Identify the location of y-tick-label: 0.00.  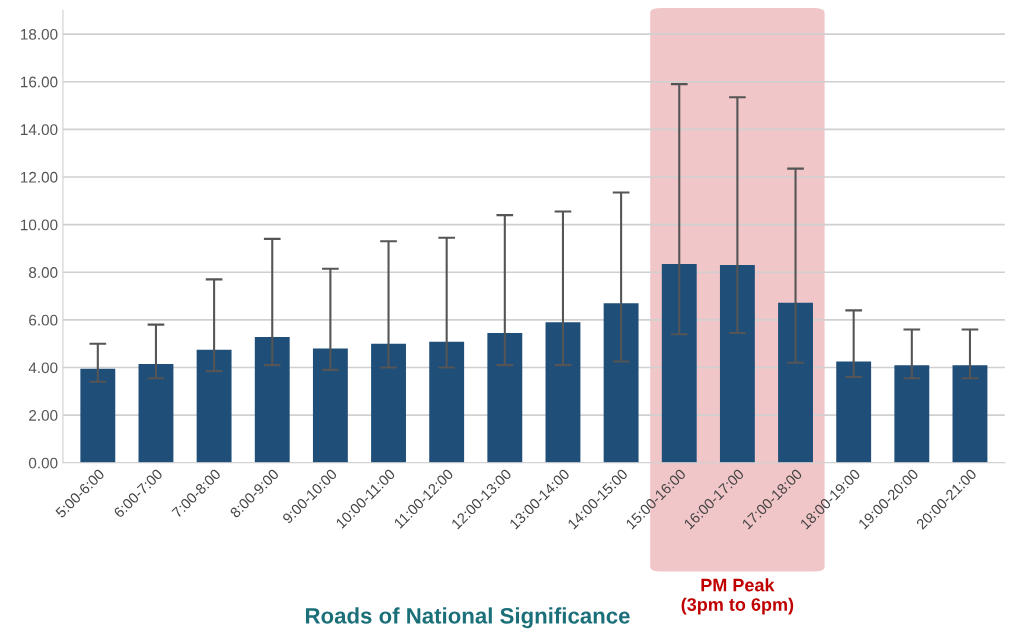
(43, 463).